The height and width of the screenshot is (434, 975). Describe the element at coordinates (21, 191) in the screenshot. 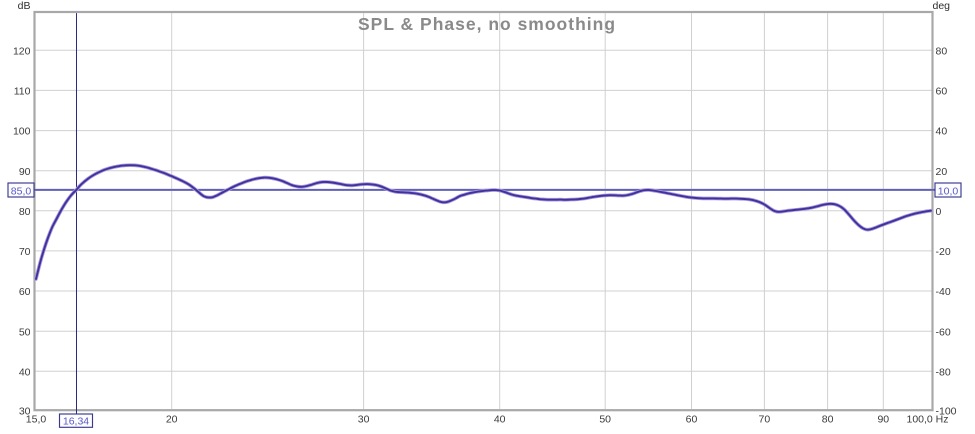

I see `svg-text: 85,0` at that location.